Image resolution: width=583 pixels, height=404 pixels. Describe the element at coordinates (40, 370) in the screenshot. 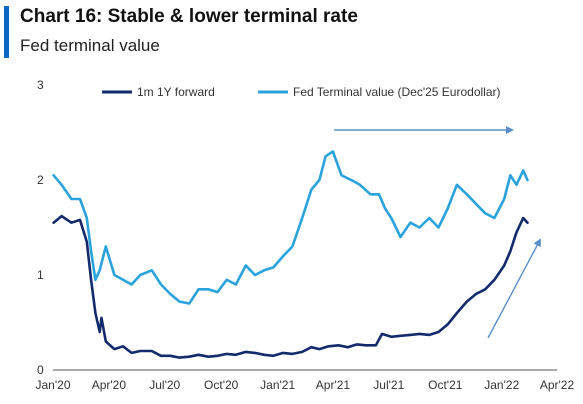

I see `y-tick-label: 0` at that location.